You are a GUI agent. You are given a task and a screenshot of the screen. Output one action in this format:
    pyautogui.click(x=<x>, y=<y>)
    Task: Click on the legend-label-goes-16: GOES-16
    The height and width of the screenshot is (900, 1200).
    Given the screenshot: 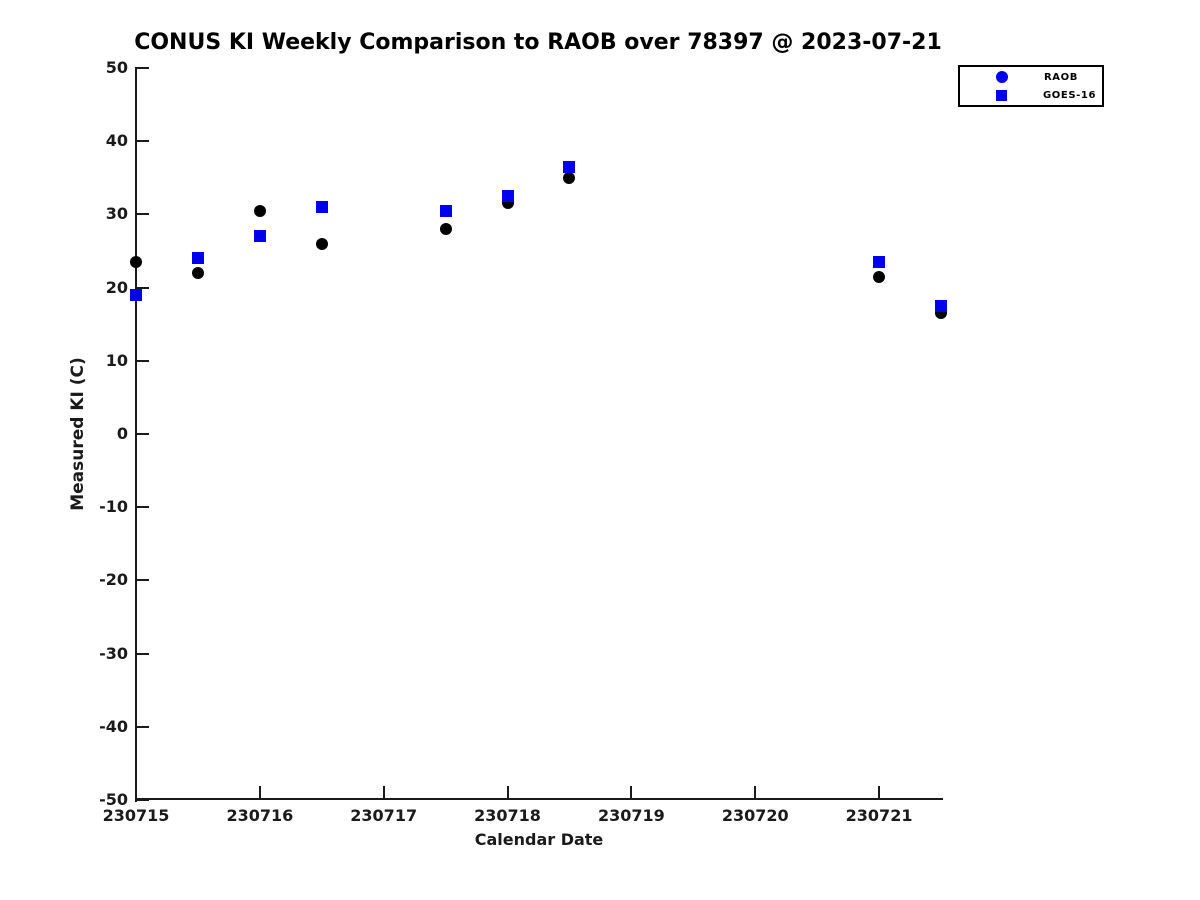 What is the action you would take?
    pyautogui.click(x=1070, y=95)
    